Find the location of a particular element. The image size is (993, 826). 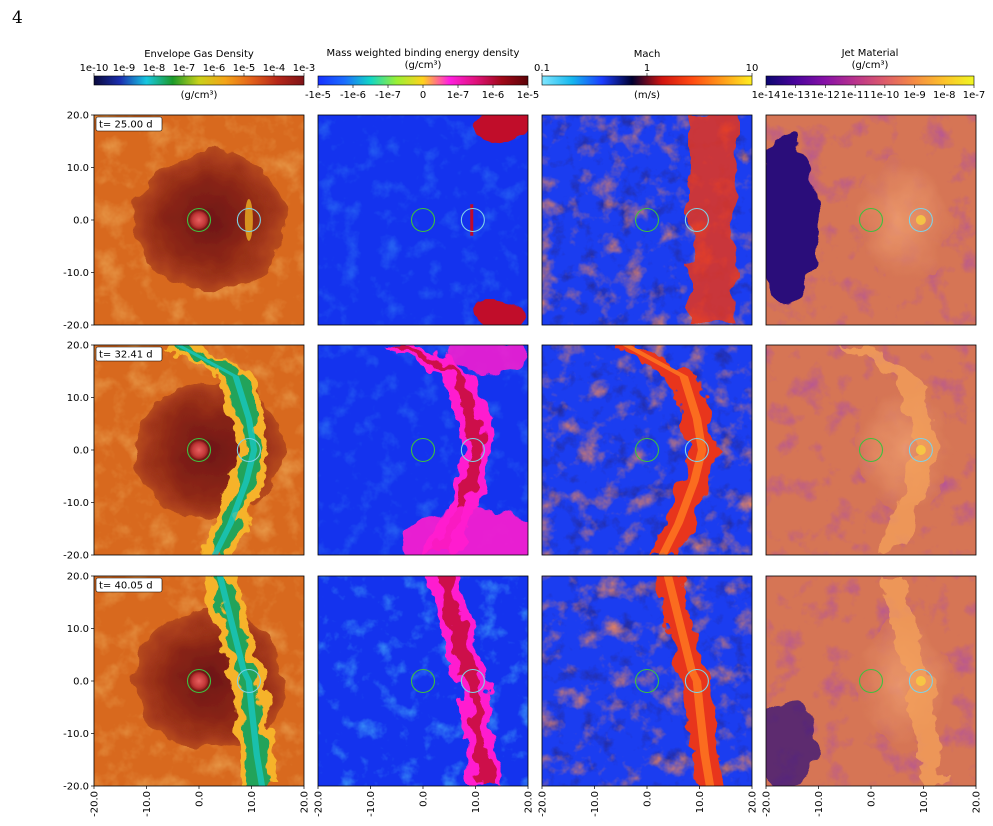

y-tick-label: 10.0 is located at coordinates (78, 398).